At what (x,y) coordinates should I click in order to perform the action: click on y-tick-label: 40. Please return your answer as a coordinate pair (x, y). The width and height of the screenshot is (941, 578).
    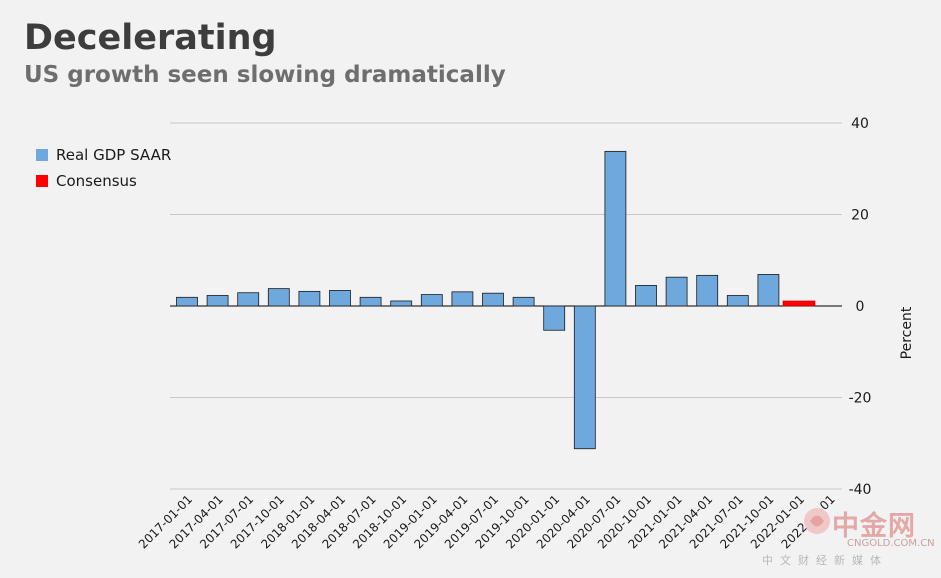
    Looking at the image, I should click on (860, 124).